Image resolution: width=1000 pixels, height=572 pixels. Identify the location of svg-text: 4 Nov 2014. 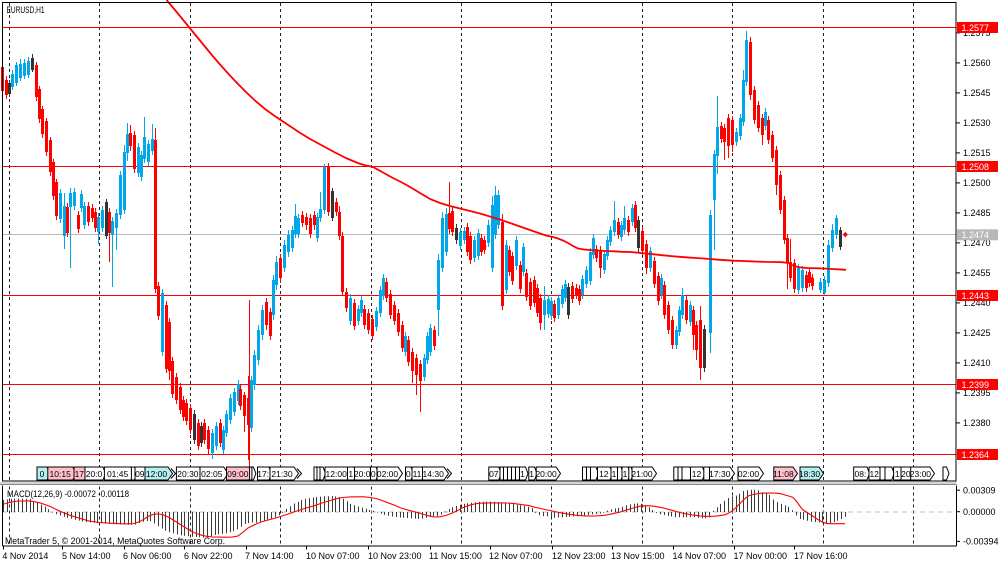
(25, 556).